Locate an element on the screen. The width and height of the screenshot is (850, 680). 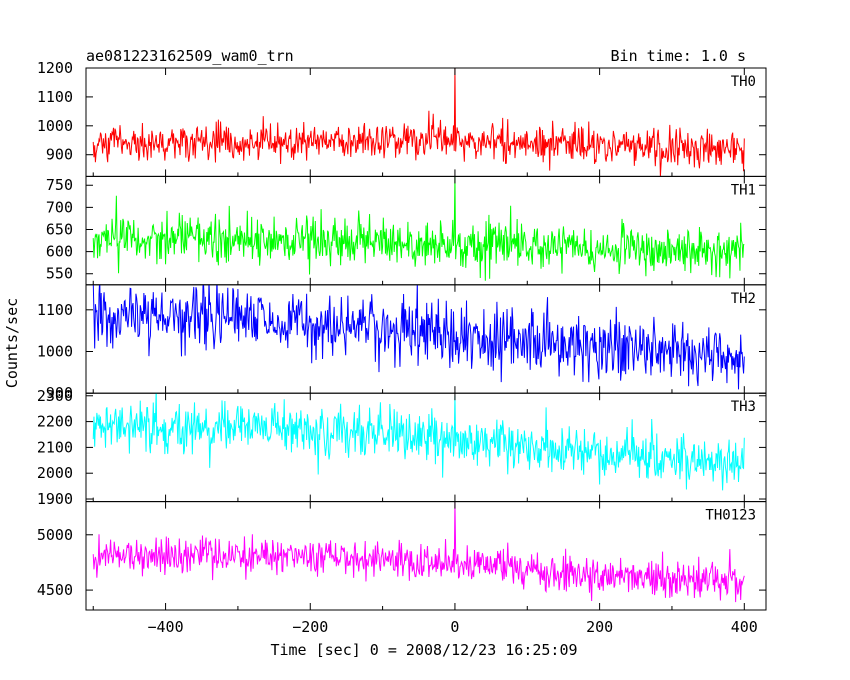
y-tick-label: 5000 is located at coordinates (55, 535).